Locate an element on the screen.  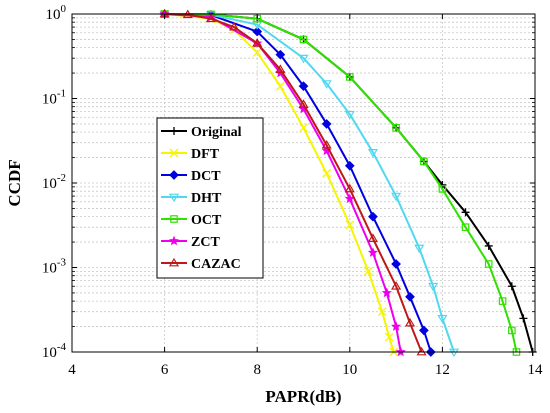
x-tick-label: 4 is located at coordinates (72, 370).